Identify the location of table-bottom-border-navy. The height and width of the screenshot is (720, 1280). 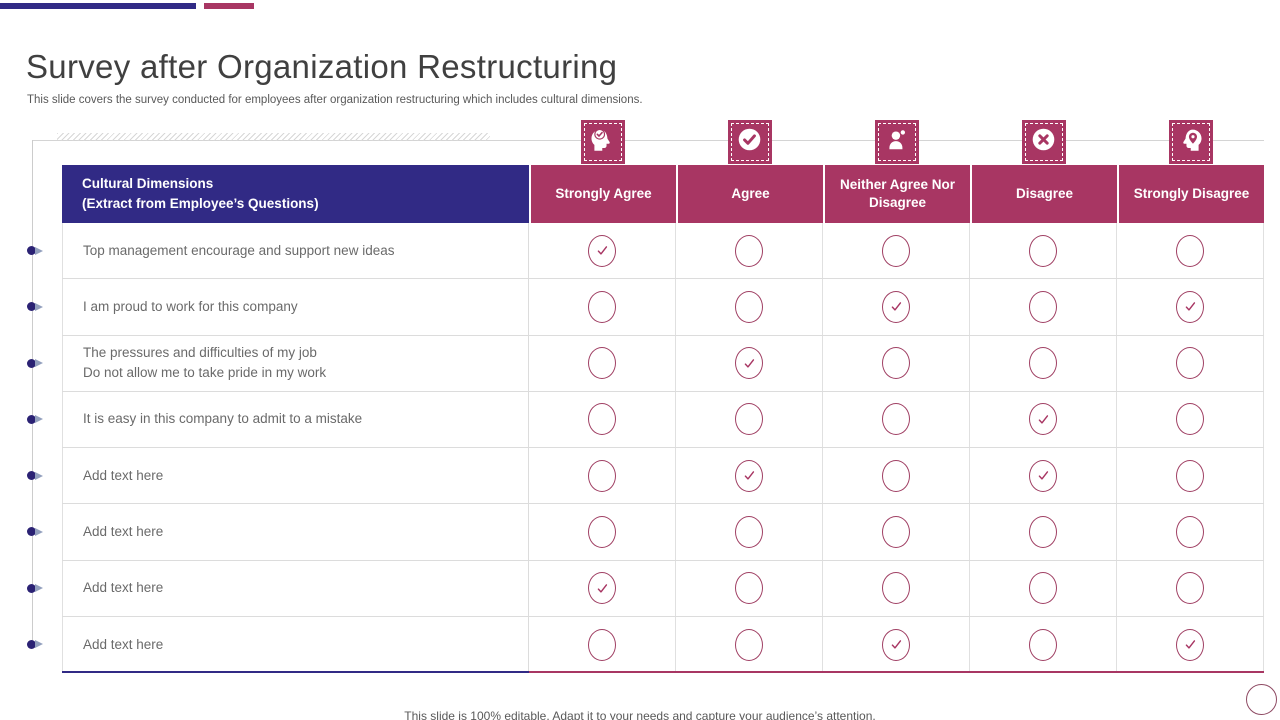
(295, 672).